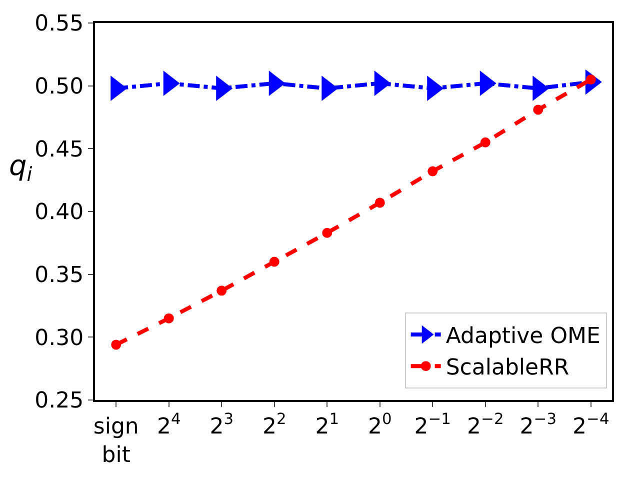  What do you see at coordinates (591, 425) in the screenshot?
I see `x-tick-label: 2$^{−4}$` at bounding box center [591, 425].